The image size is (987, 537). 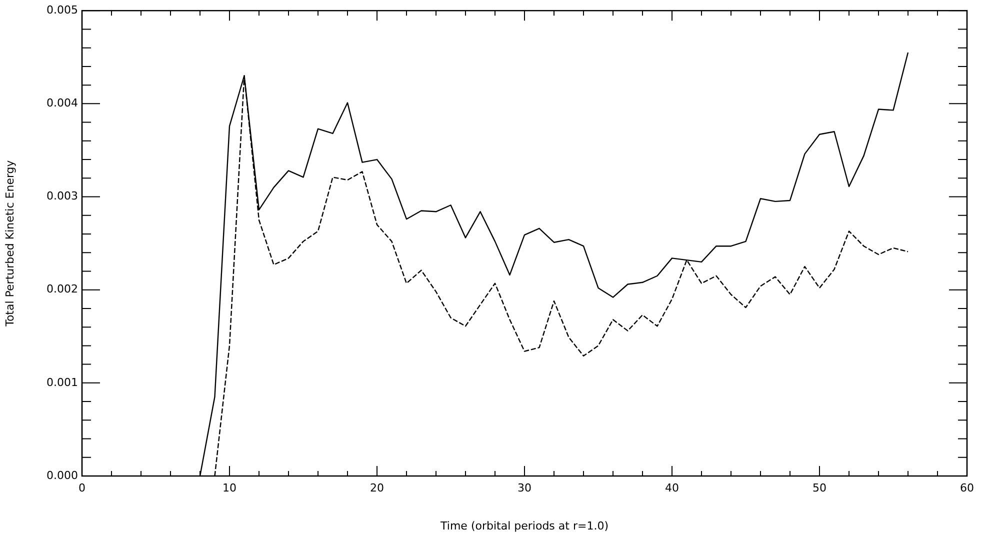 I want to click on y-tick-label: 0.004, so click(x=62, y=103).